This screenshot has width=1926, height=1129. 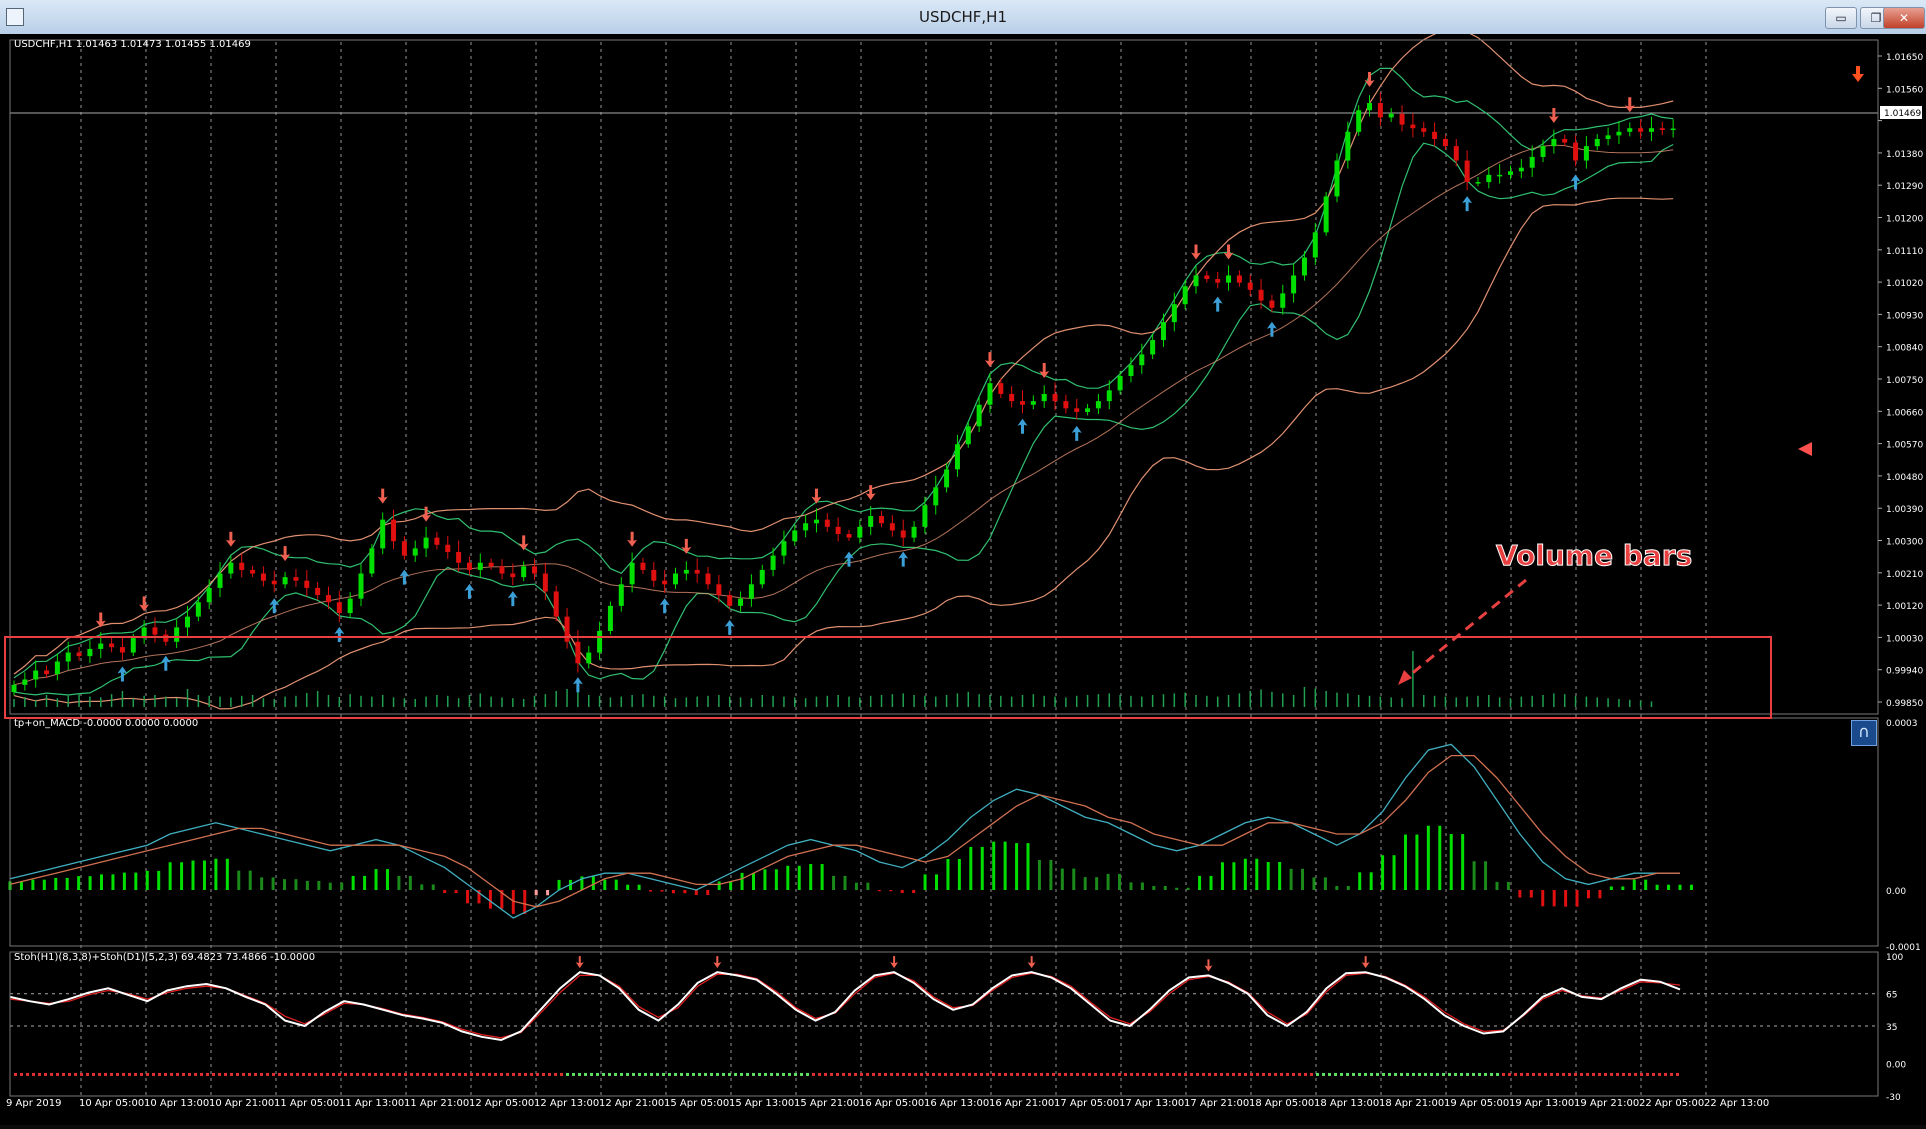 What do you see at coordinates (15, 17) in the screenshot?
I see `chart-window-icon` at bounding box center [15, 17].